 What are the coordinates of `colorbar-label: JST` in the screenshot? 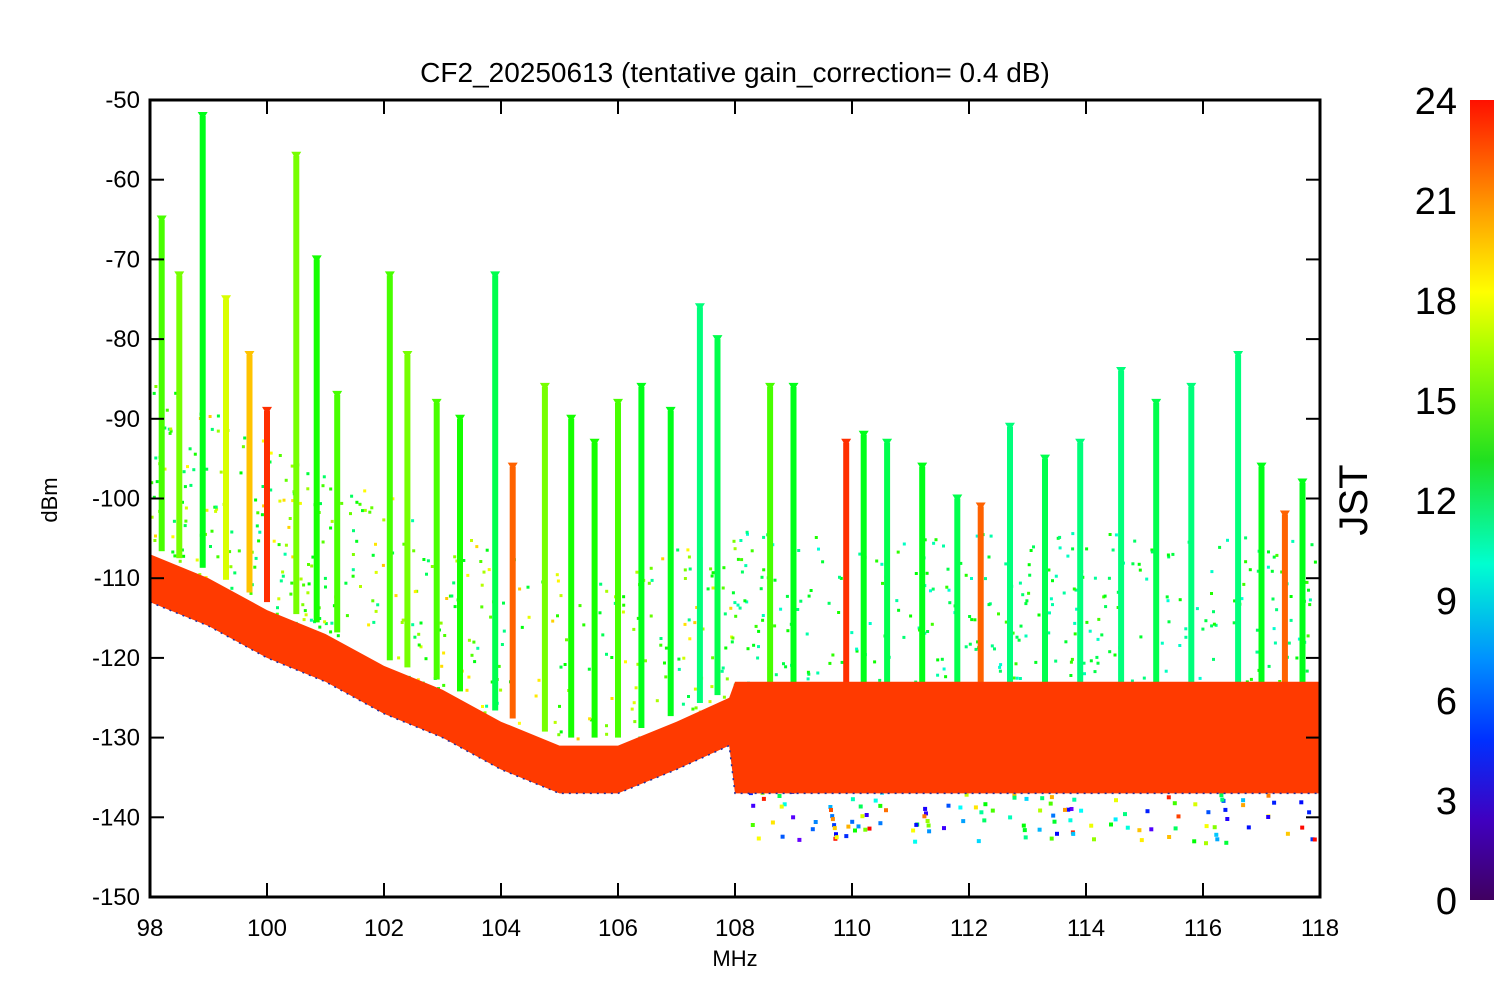 It's located at (1354, 499).